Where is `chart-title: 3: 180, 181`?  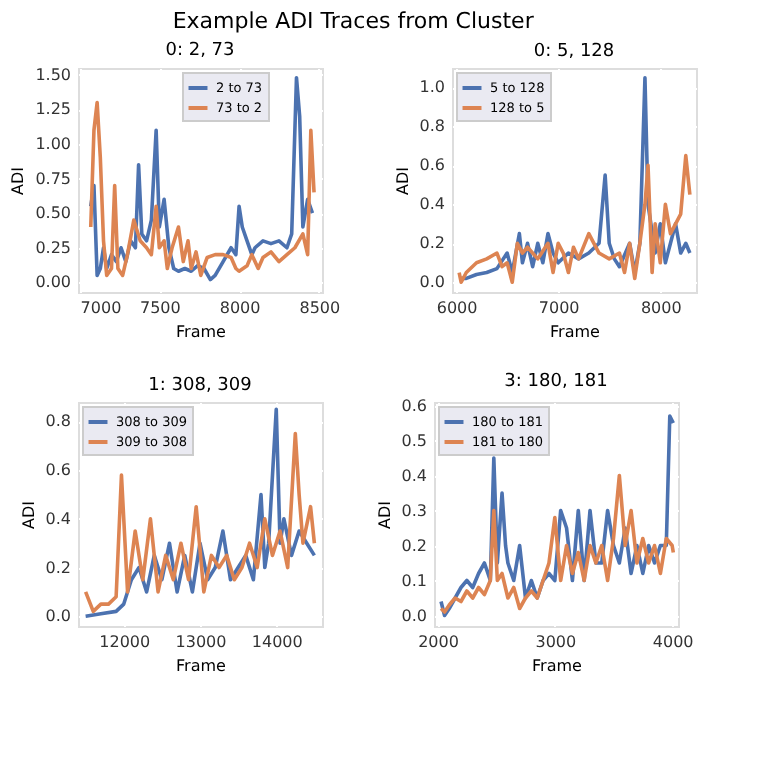
chart-title: 3: 180, 181 is located at coordinates (556, 381).